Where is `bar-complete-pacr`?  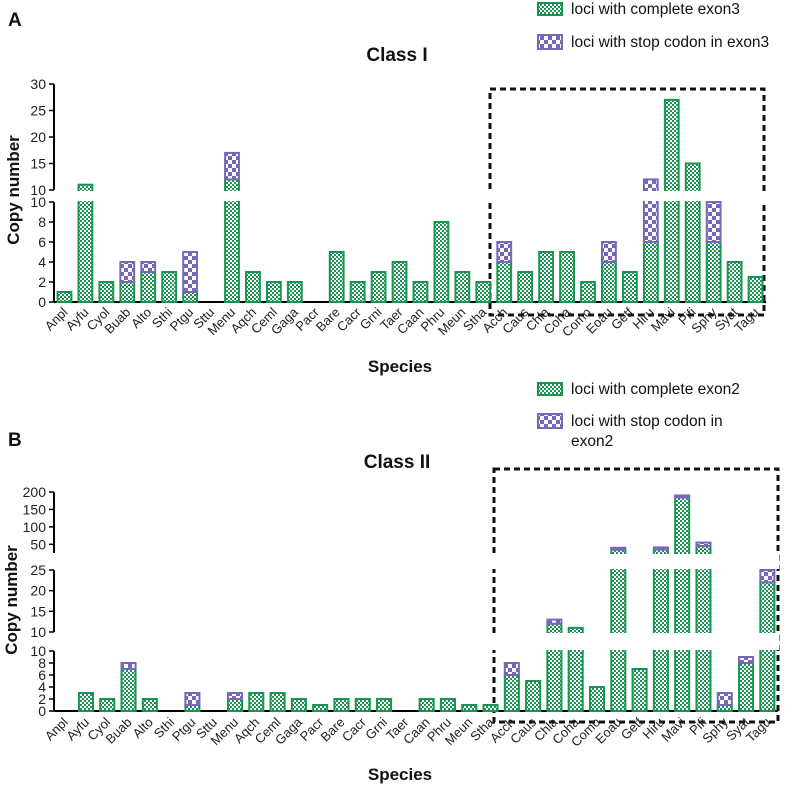
bar-complete-pacr is located at coordinates (320, 708).